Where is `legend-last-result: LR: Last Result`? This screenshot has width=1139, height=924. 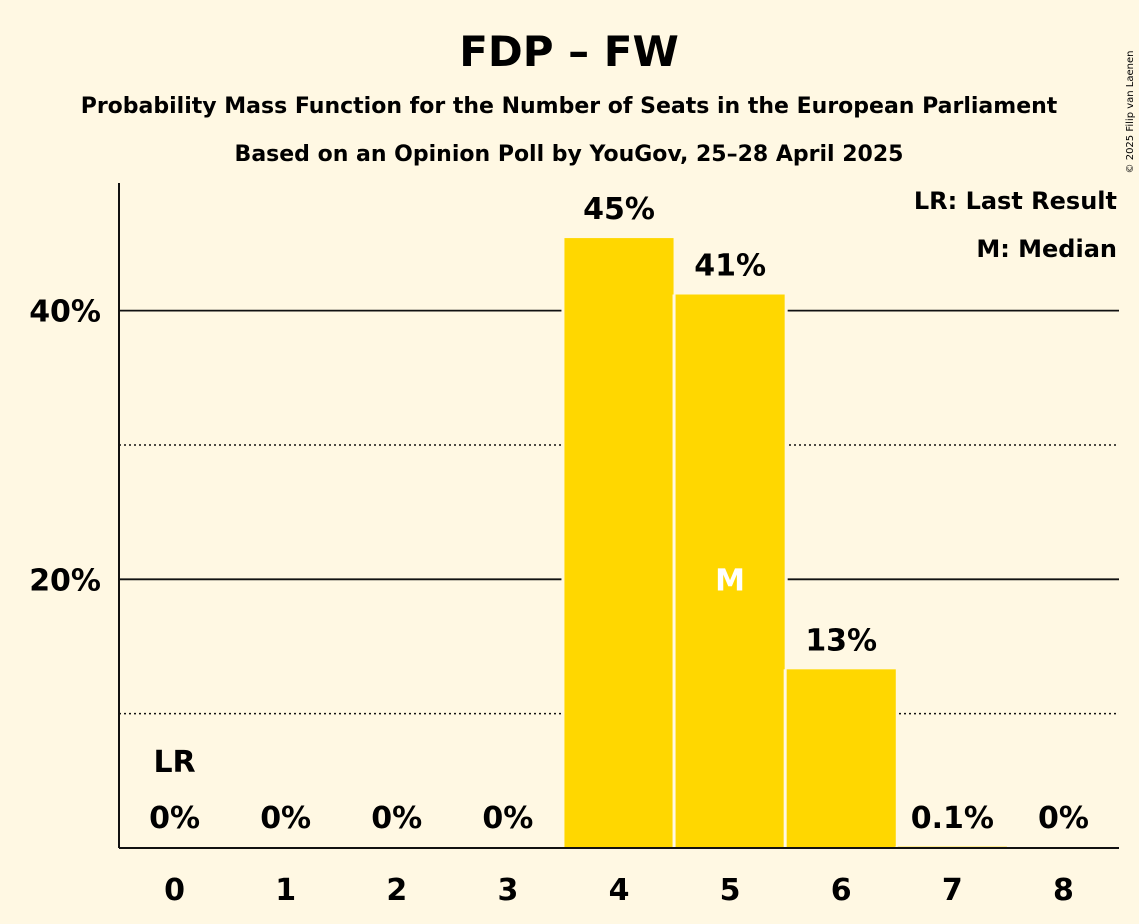
legend-last-result: LR: Last Result is located at coordinates (1015, 201).